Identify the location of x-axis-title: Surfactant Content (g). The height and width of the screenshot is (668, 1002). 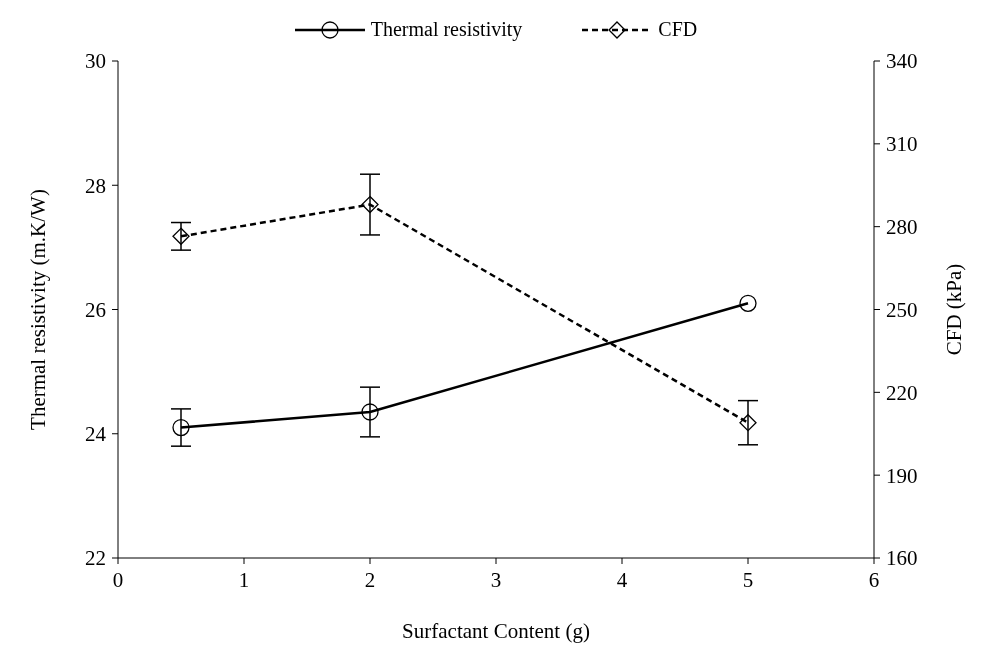
(496, 631).